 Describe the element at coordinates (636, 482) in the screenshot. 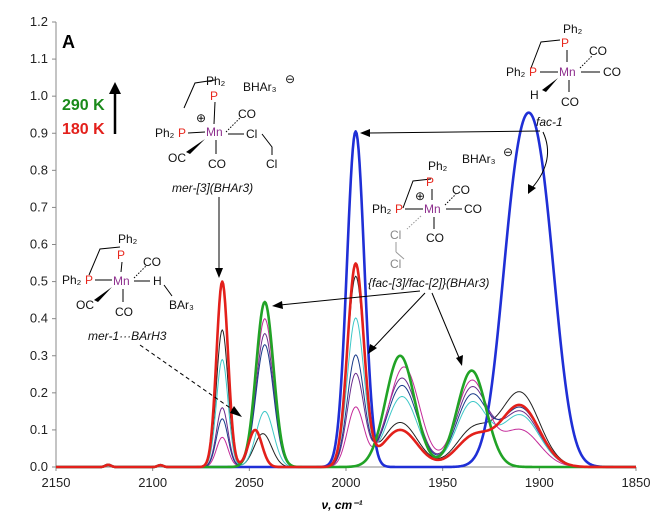

I see `x-tick-label: 1850` at that location.